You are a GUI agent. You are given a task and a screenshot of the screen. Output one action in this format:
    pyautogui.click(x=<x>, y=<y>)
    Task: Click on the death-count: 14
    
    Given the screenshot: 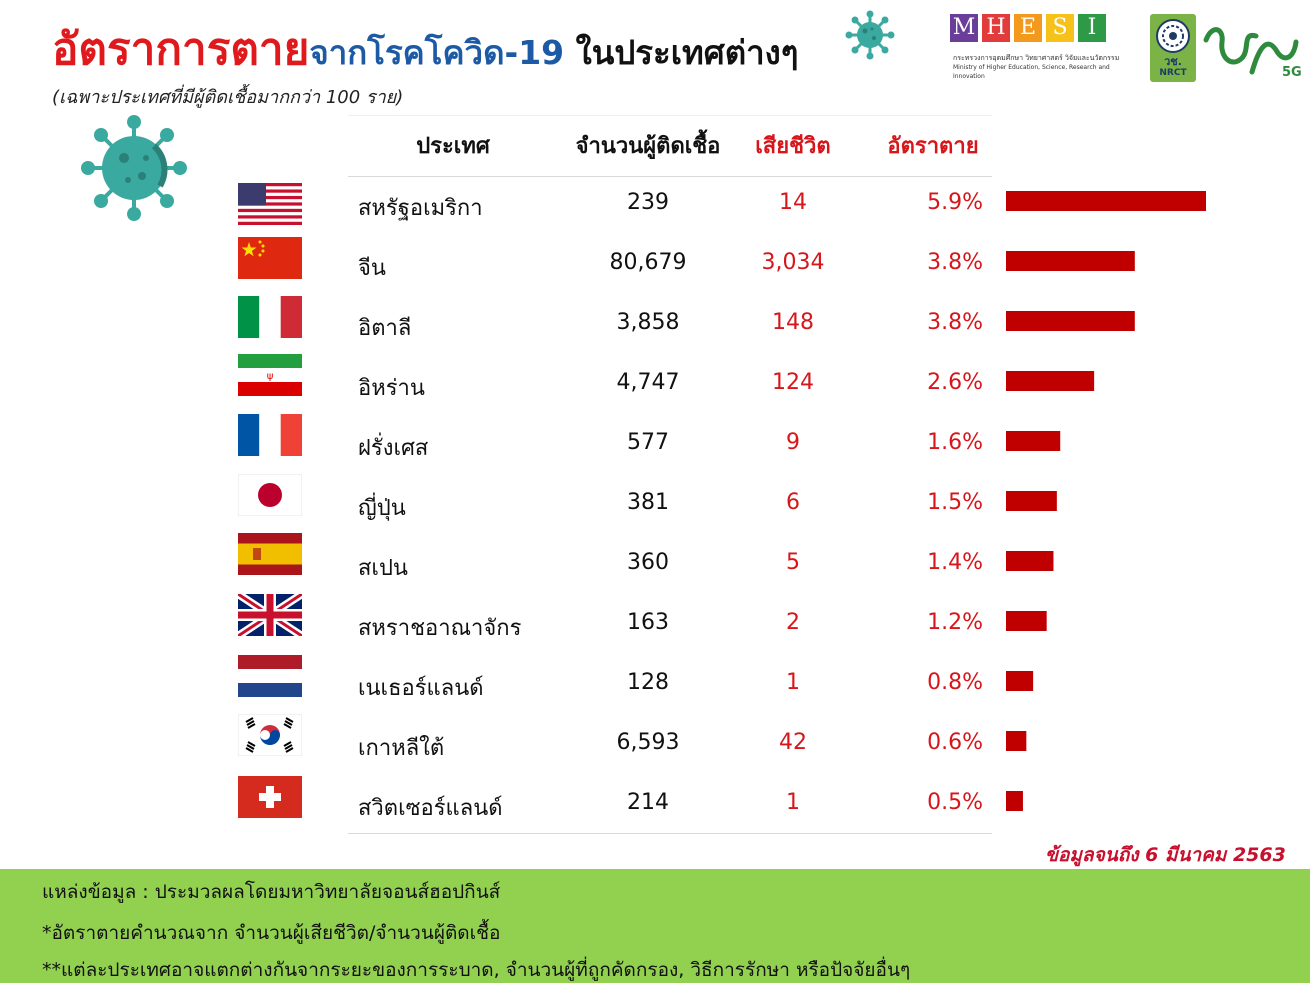 What is the action you would take?
    pyautogui.click(x=793, y=202)
    